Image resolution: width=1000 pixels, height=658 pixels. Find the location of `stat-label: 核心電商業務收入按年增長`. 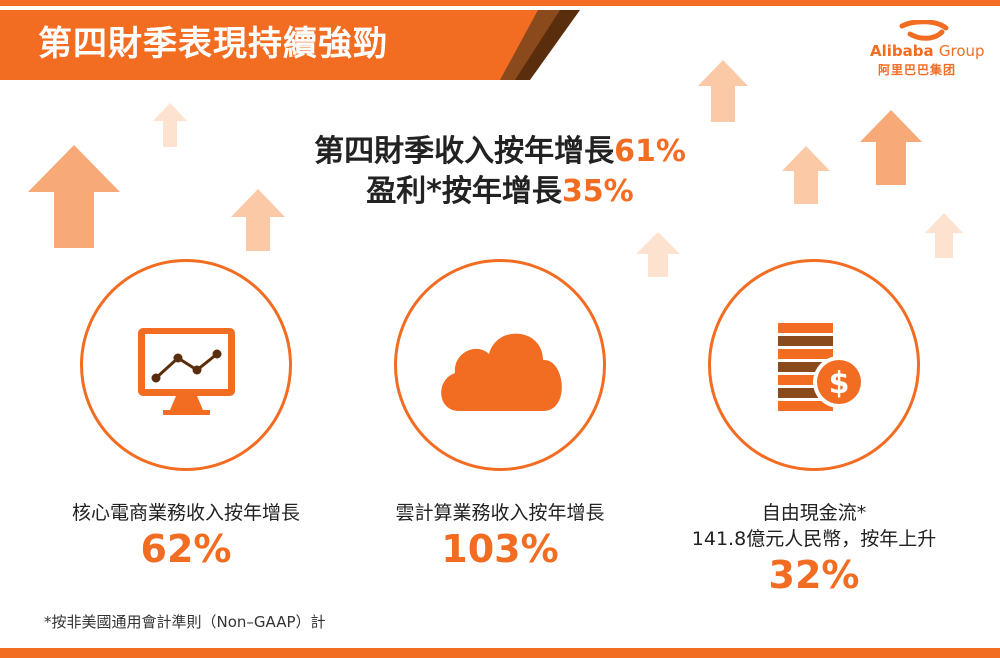

stat-label: 核心電商業務收入按年增長 is located at coordinates (185, 513).